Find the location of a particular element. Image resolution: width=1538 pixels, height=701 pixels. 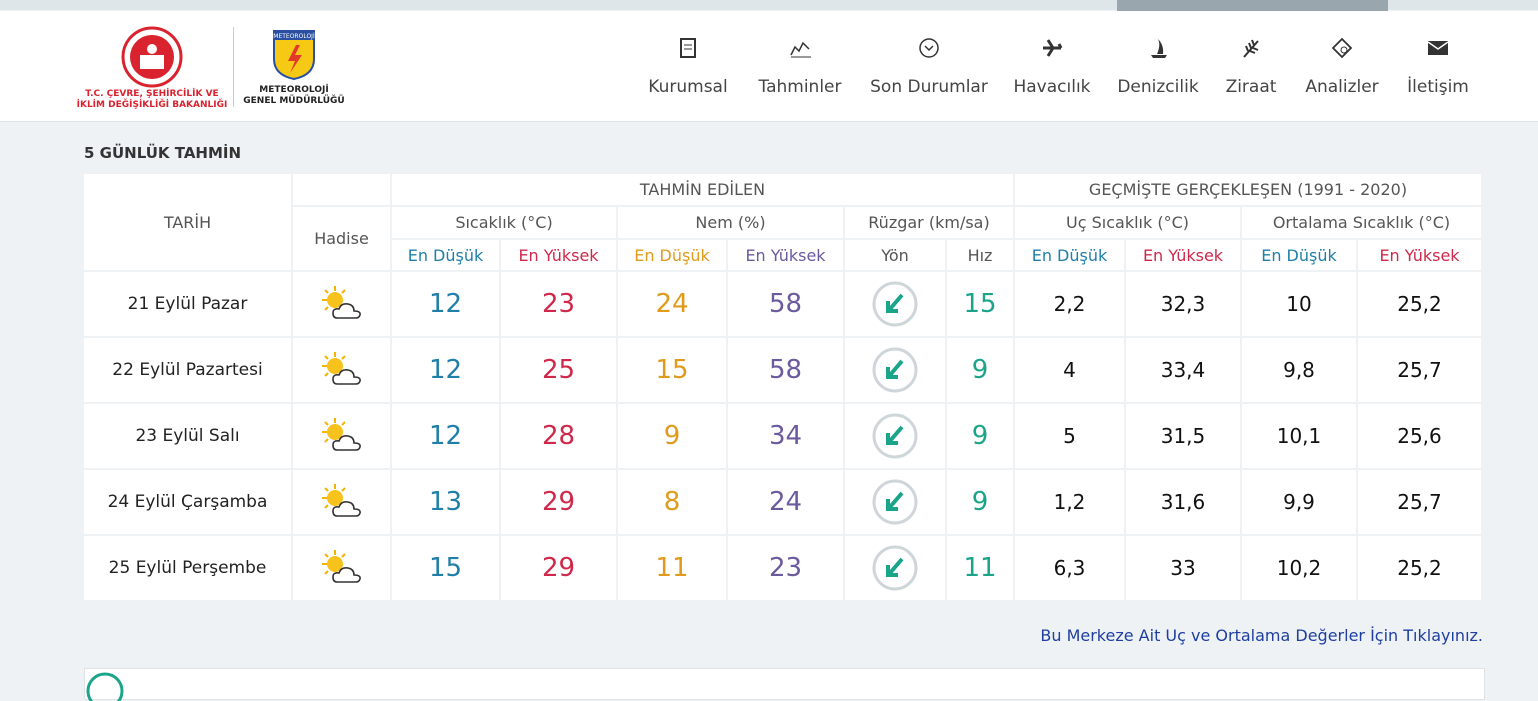

value-cell: 10 is located at coordinates (1299, 304).